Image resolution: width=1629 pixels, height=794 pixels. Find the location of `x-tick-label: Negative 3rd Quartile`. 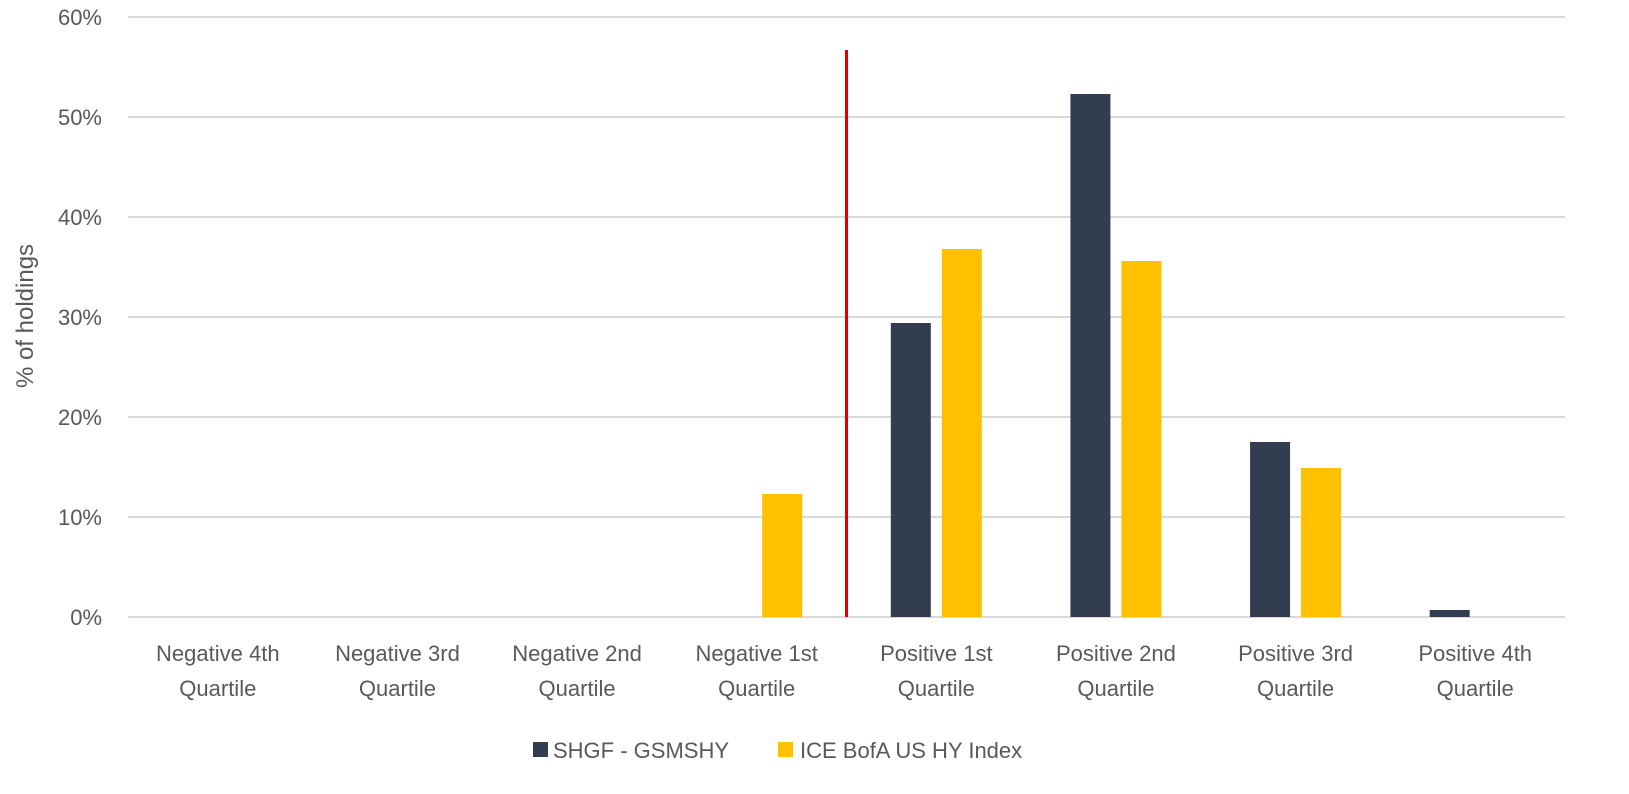

x-tick-label: Negative 3rd Quartile is located at coordinates (397, 671).